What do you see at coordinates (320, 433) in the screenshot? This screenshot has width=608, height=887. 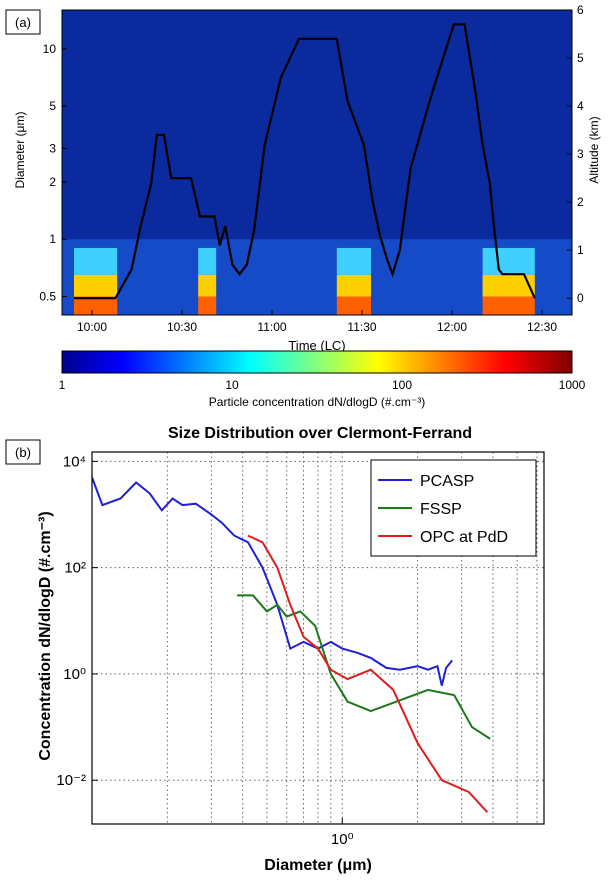 I see `chart-title: Size Distribution over Clermont-Ferrand` at bounding box center [320, 433].